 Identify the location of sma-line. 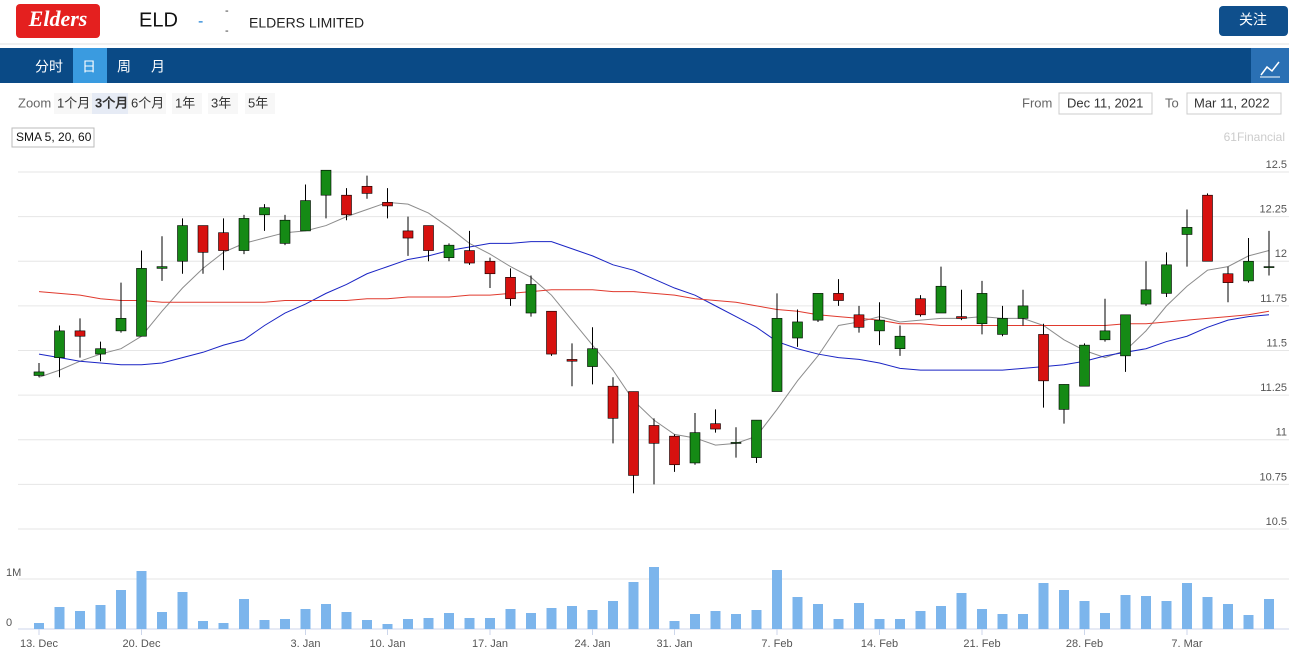
(654, 308).